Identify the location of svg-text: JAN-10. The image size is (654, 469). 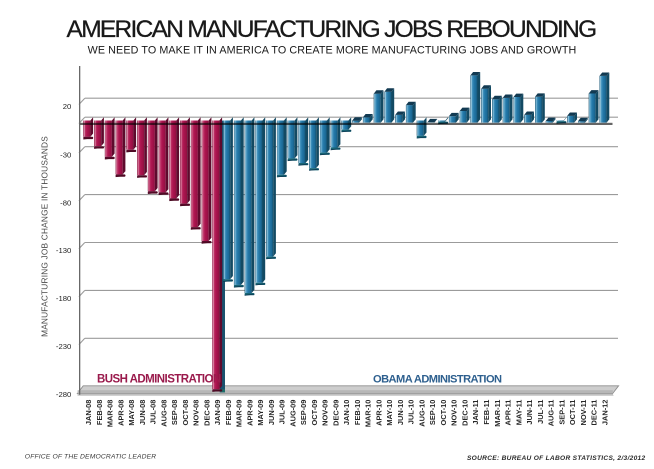
(346, 412).